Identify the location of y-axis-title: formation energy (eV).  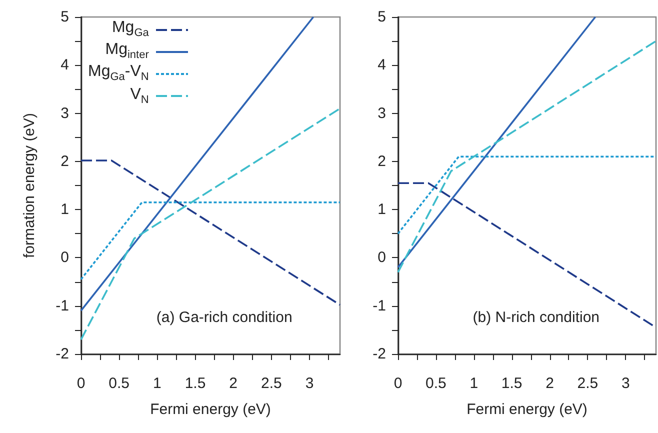
(29, 185).